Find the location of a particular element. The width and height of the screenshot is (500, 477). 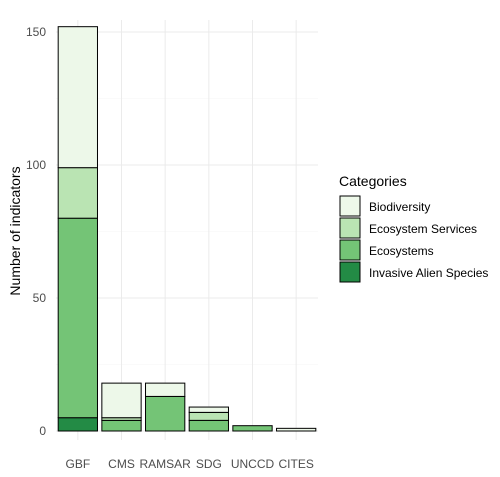

bar-ramsar-biodiversity is located at coordinates (165, 389).